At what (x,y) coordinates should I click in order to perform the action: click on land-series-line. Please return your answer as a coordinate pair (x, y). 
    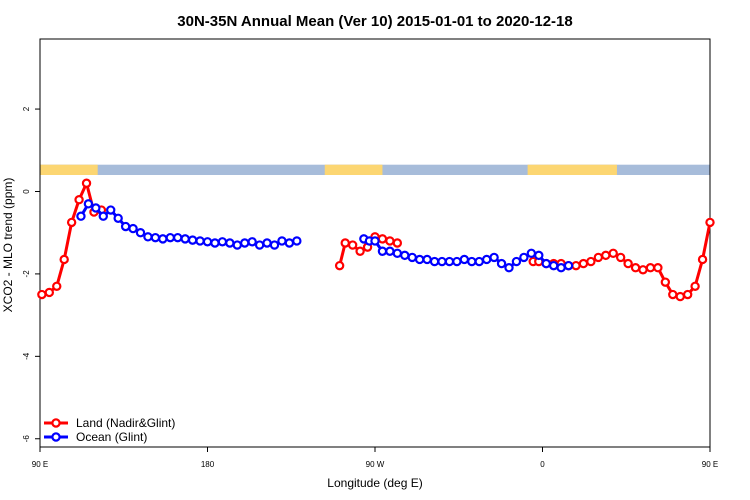
    Looking at the image, I should click on (71, 238).